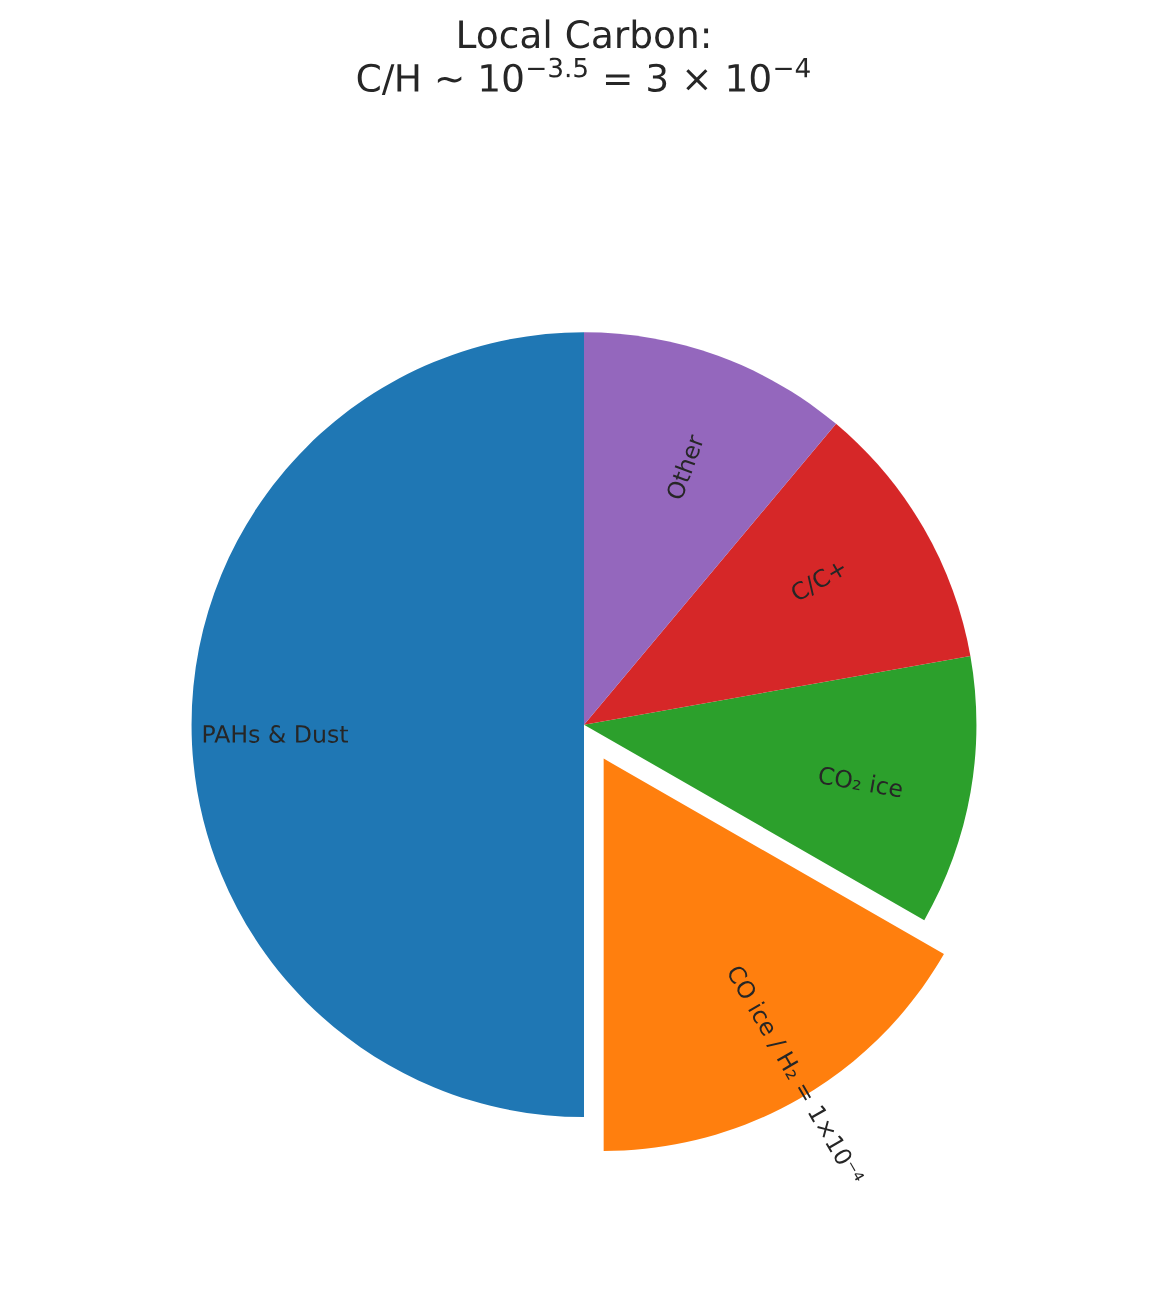 The image size is (1168, 1294). Describe the element at coordinates (861, 781) in the screenshot. I see `slice-label: CO₂ ice` at that location.